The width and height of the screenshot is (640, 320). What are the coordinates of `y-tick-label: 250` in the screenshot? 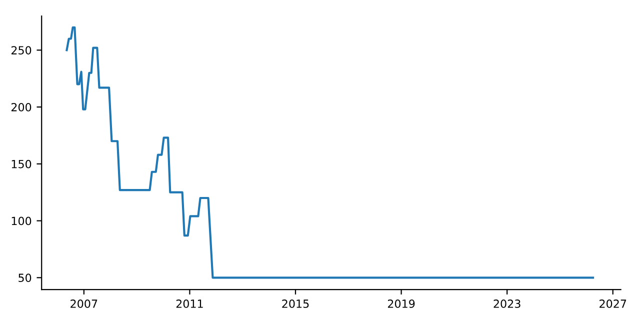 It's located at (21, 50).